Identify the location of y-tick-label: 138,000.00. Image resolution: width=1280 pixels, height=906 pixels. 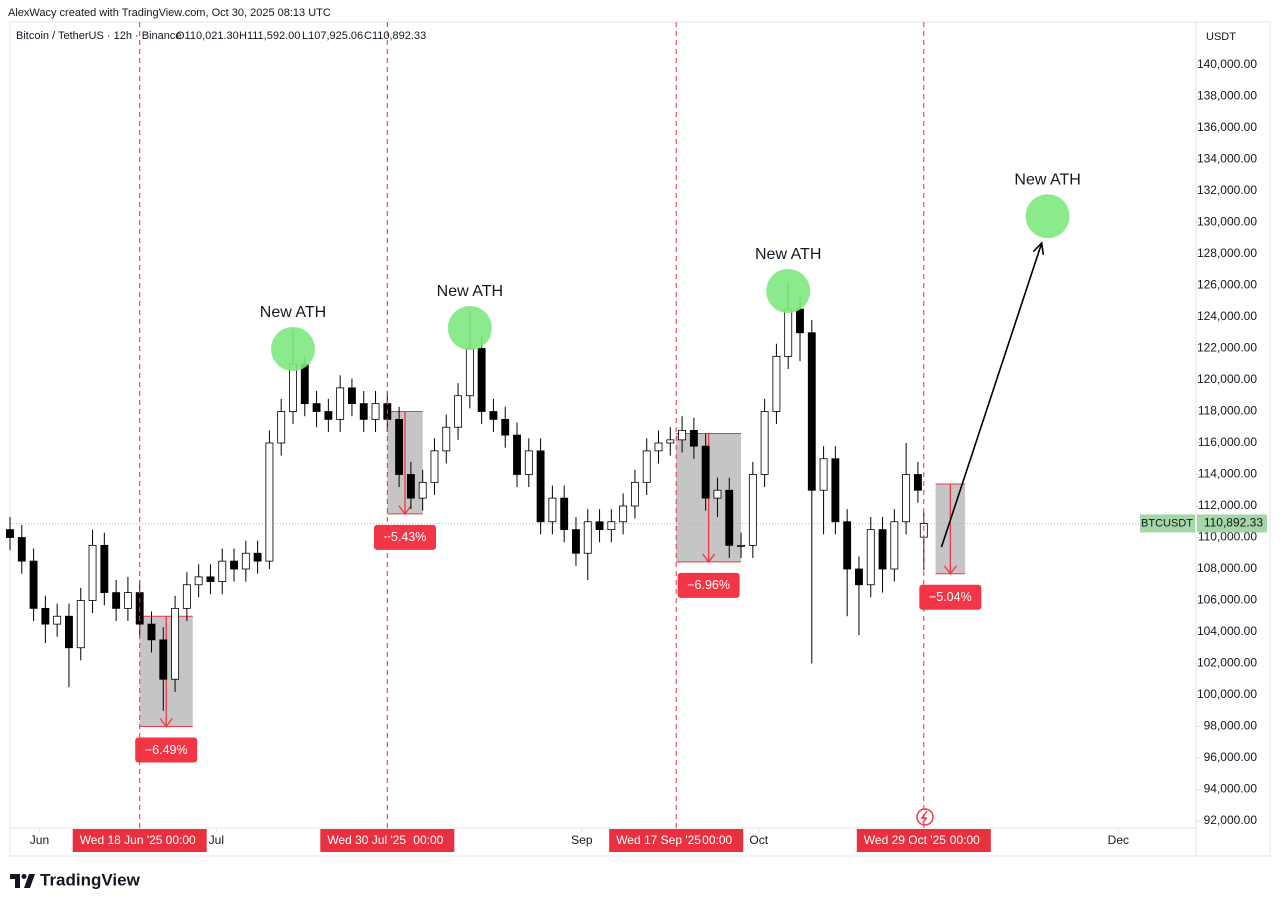
(1227, 96).